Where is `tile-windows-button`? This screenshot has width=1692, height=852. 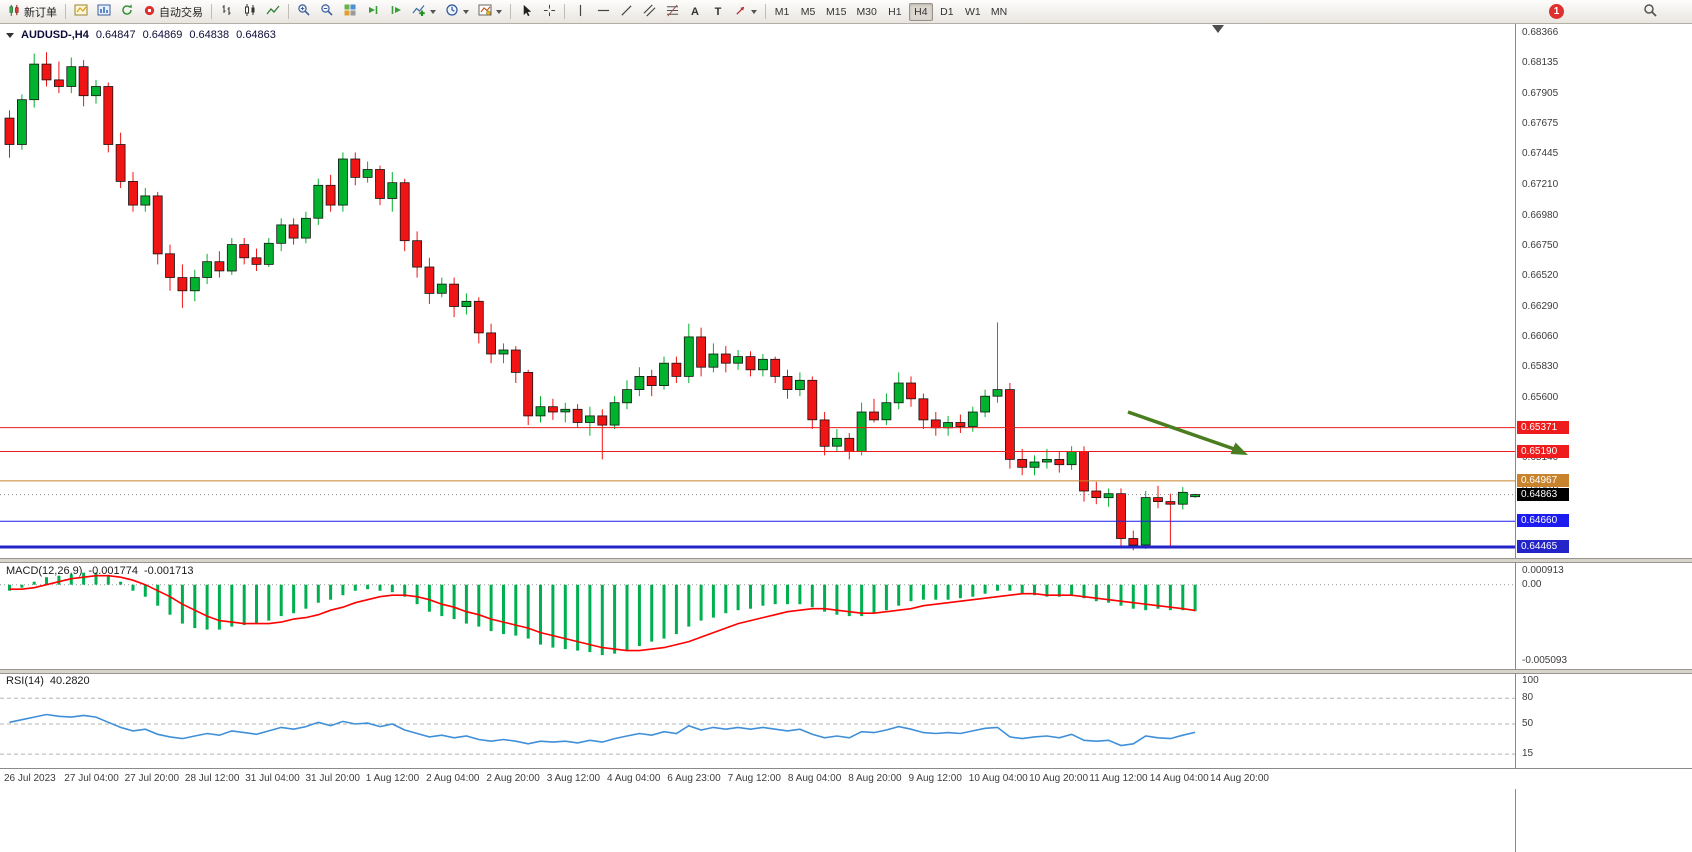
tile-windows-button is located at coordinates (350, 12).